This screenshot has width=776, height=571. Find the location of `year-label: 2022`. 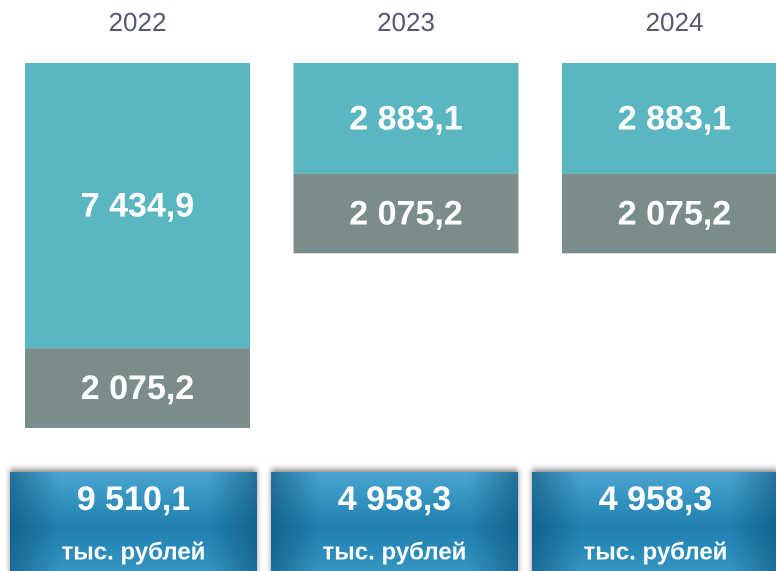

year-label: 2022 is located at coordinates (138, 22).